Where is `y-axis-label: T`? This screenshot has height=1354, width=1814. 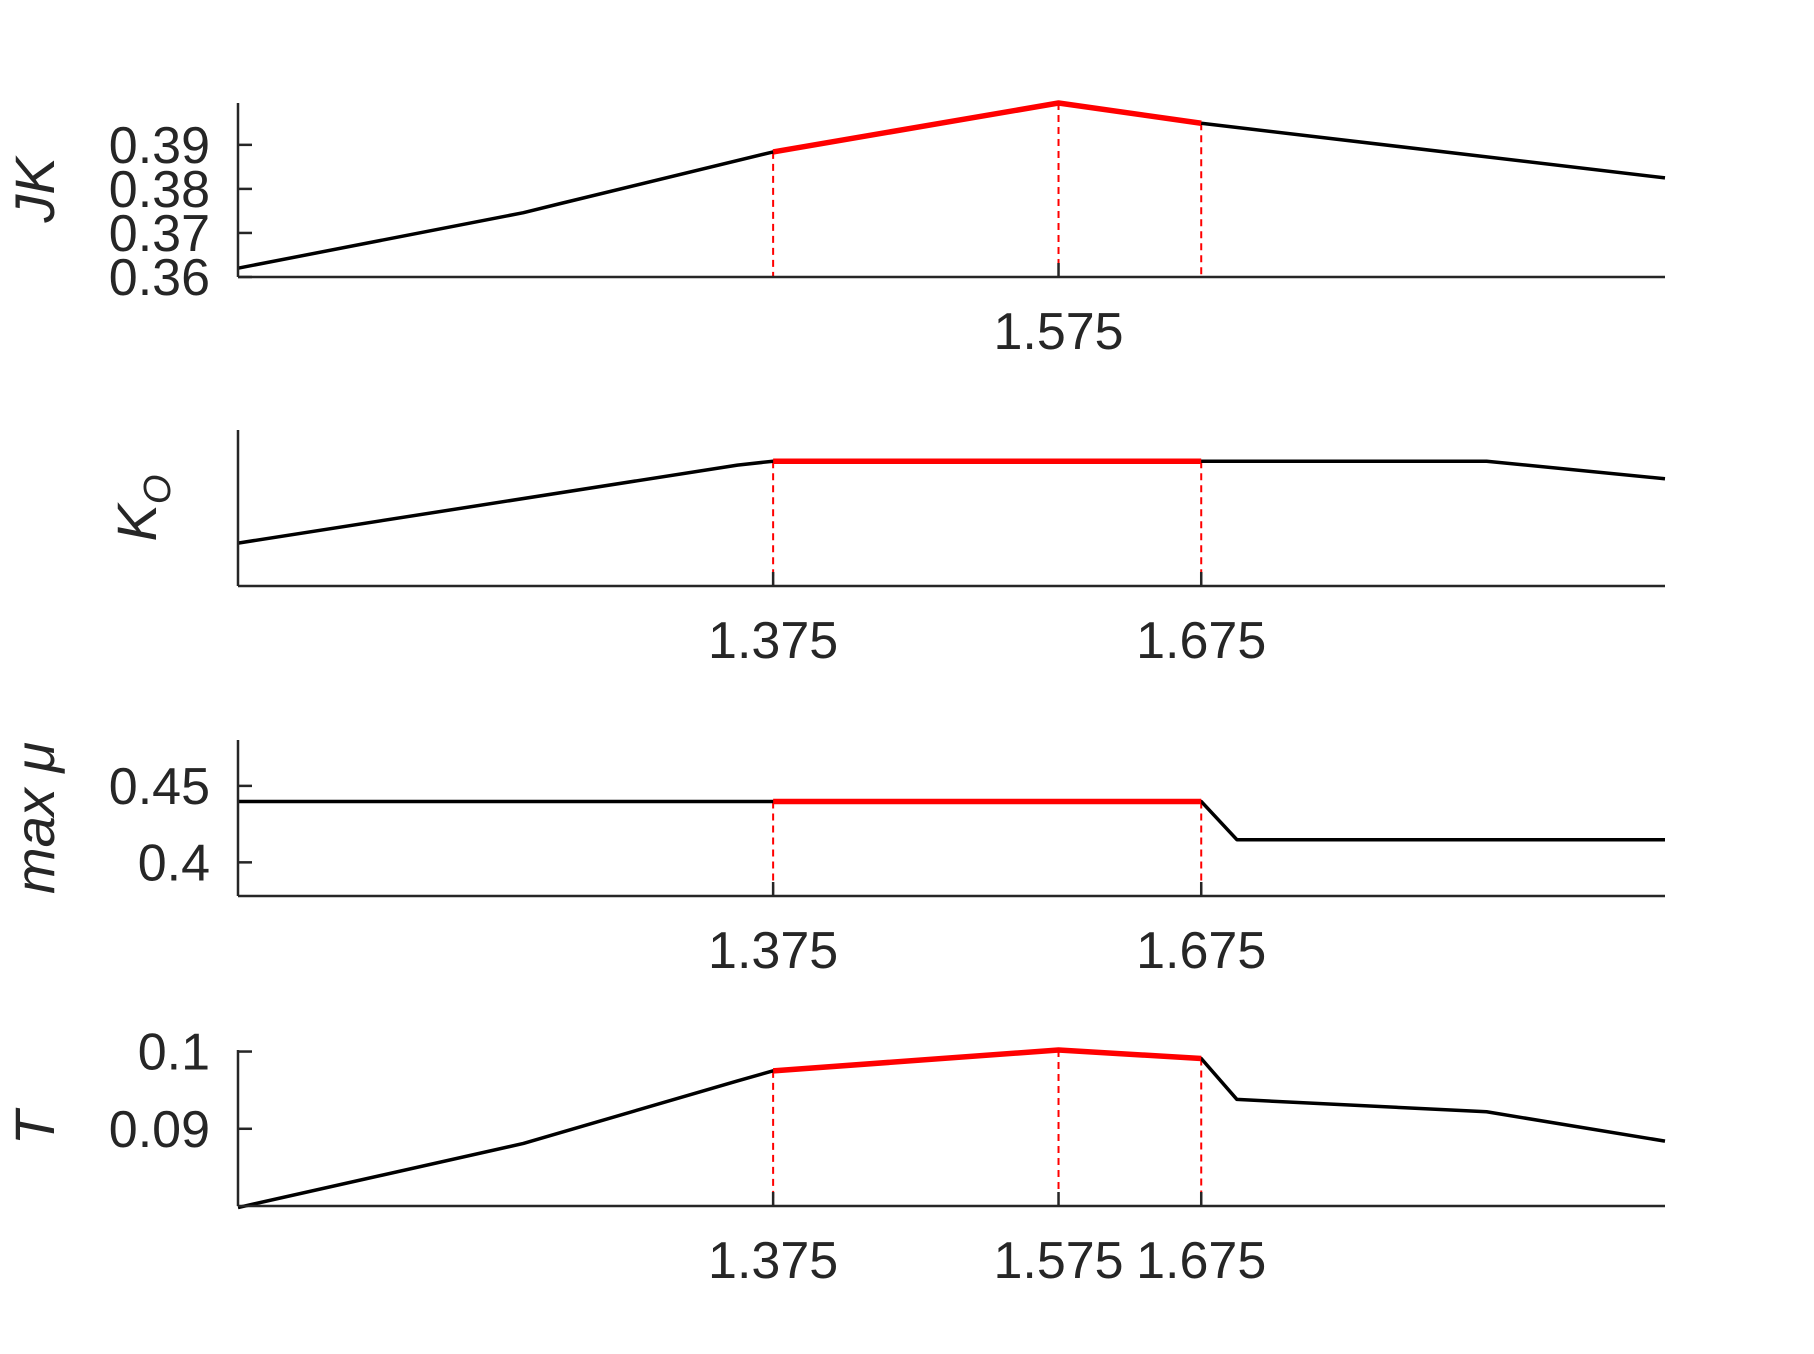
y-axis-label: T is located at coordinates (34, 1126).